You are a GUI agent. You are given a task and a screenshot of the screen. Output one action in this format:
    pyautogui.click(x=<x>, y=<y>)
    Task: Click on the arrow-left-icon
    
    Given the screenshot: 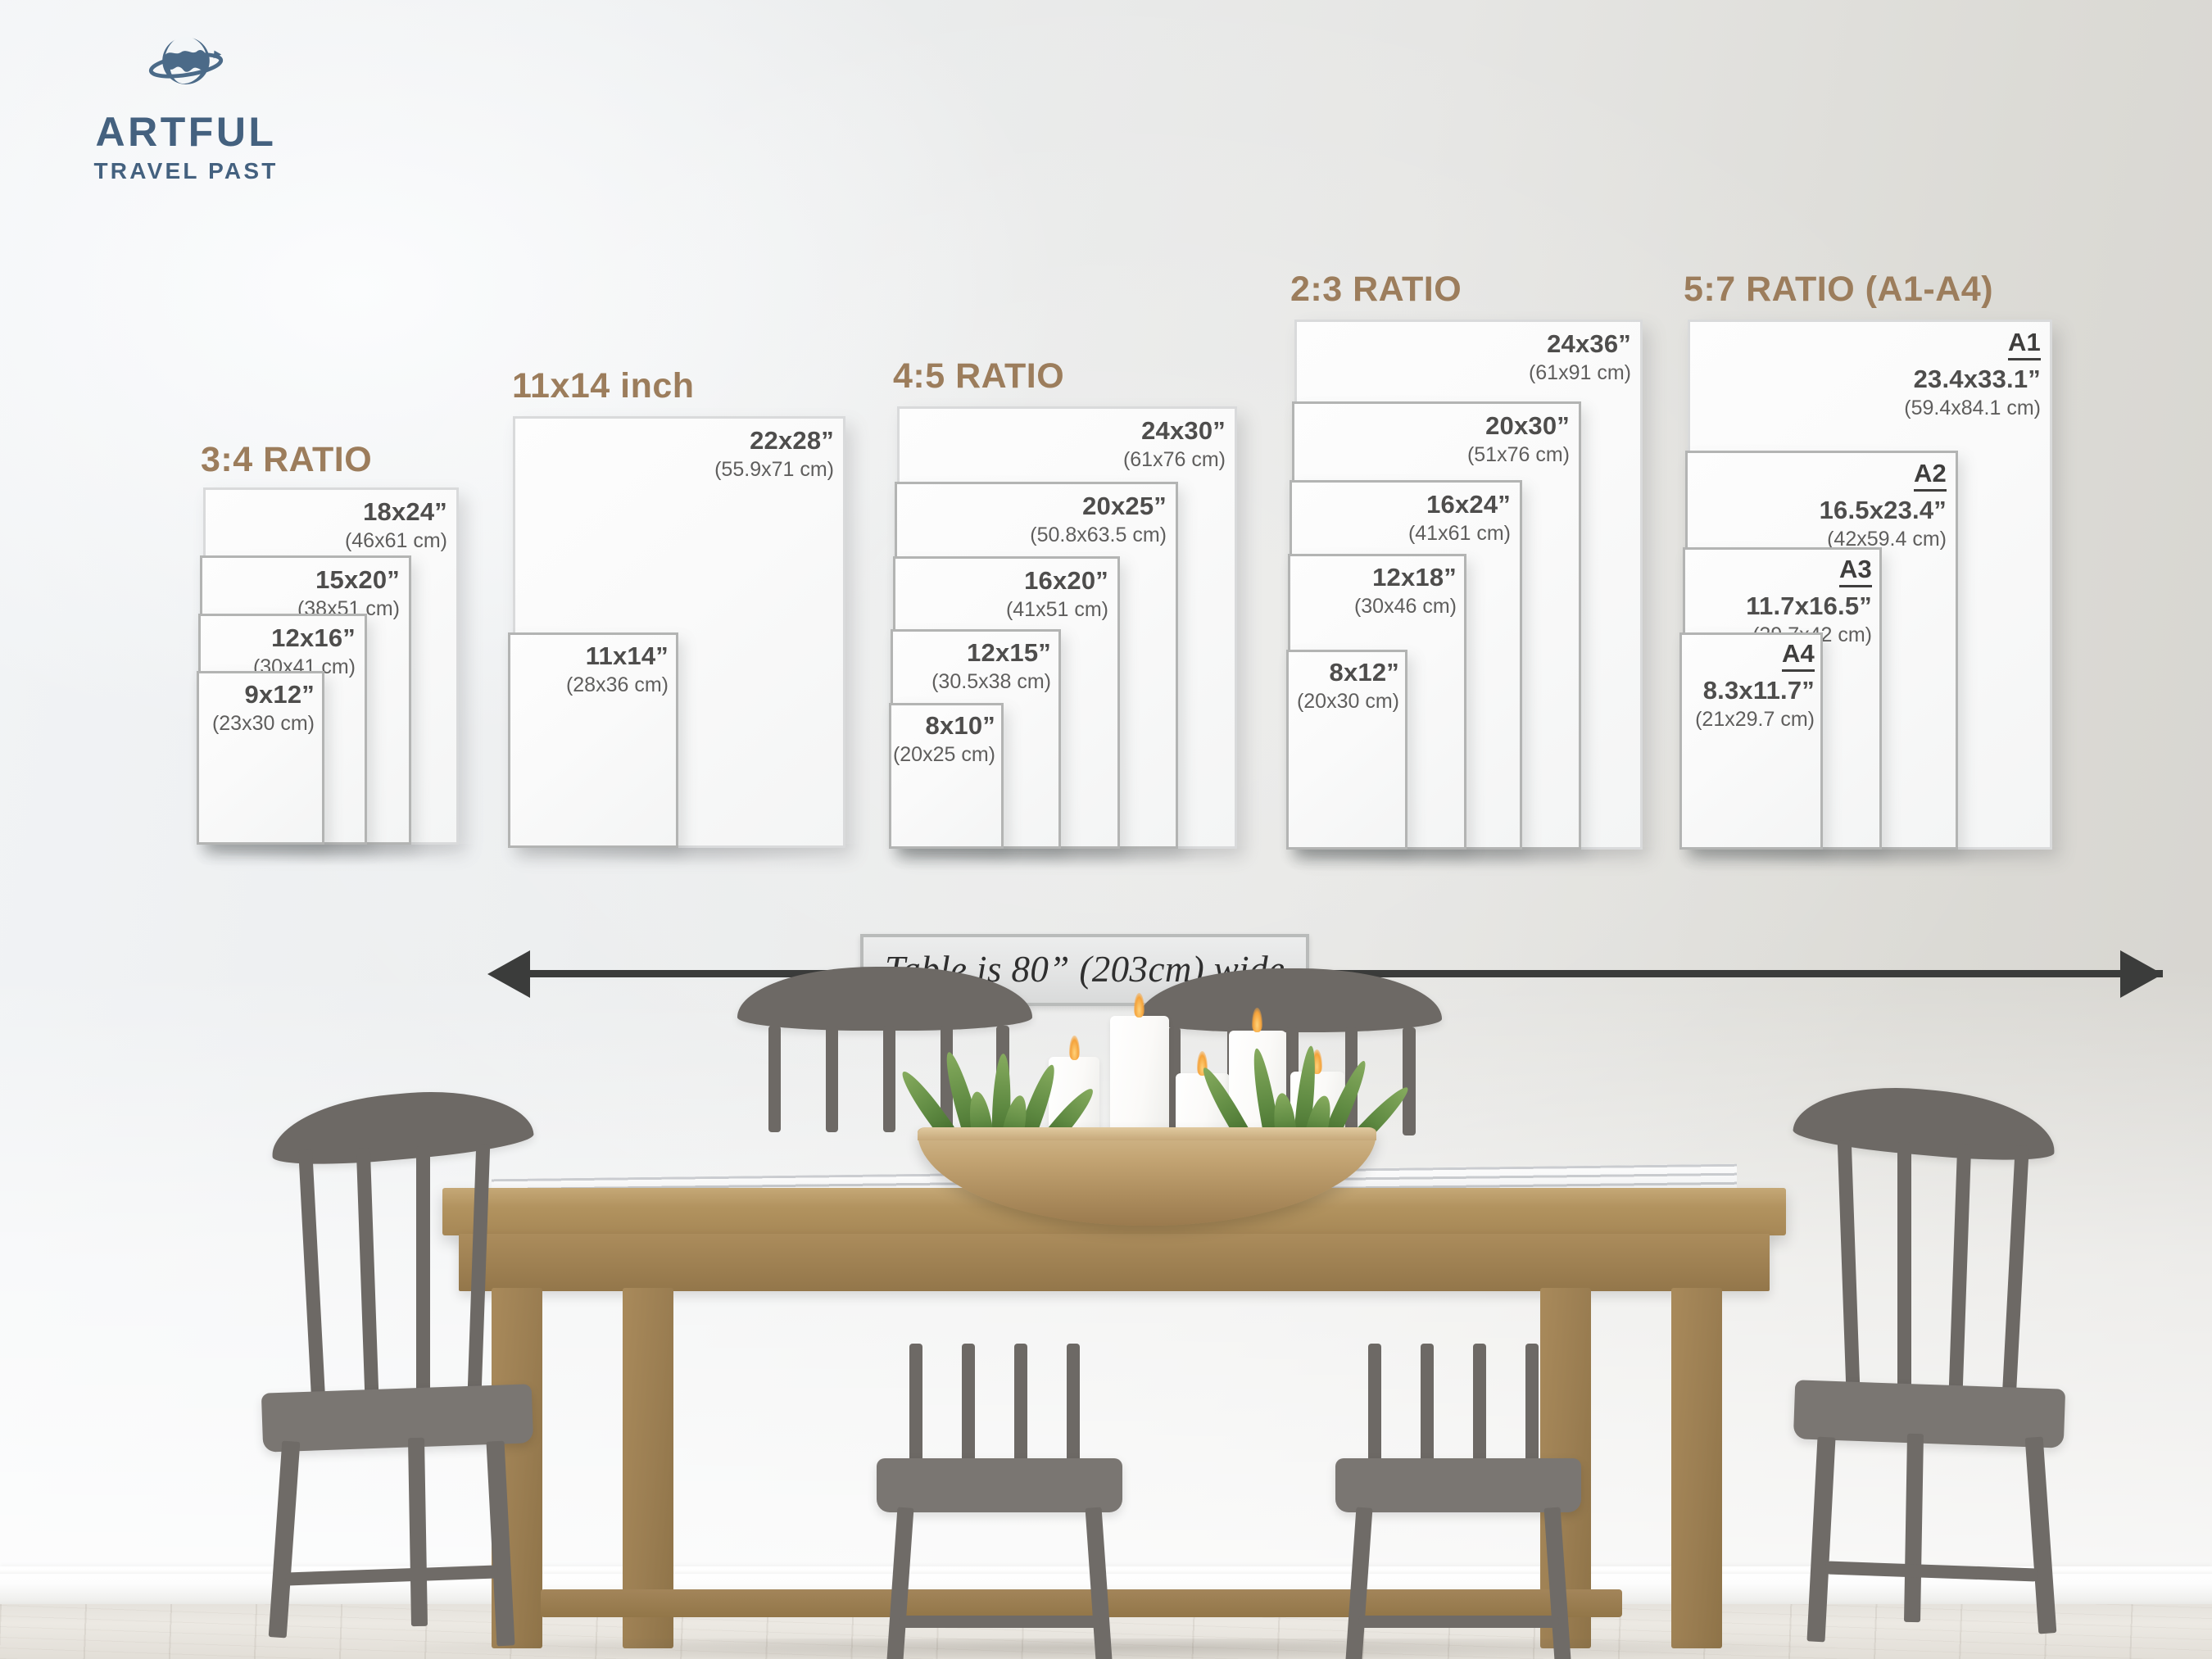 What is the action you would take?
    pyautogui.click(x=508, y=974)
    